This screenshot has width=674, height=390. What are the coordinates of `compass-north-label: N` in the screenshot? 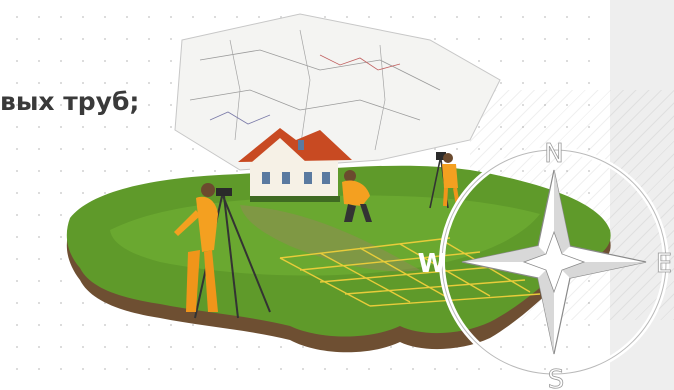 It's located at (553, 154).